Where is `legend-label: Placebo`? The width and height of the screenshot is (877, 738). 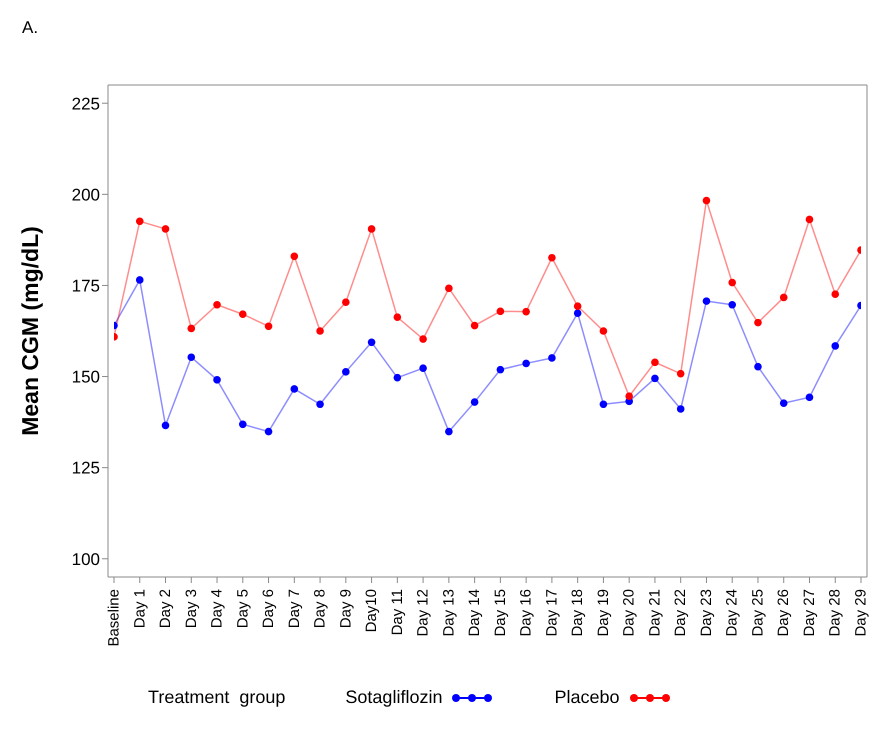
legend-label: Placebo is located at coordinates (587, 697).